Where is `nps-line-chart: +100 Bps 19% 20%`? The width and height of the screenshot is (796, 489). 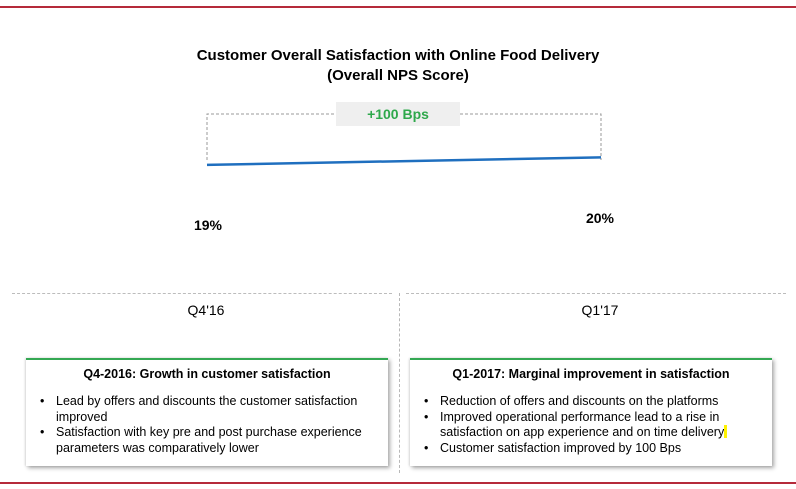
nps-line-chart: +100 Bps 19% 20% is located at coordinates (404, 167).